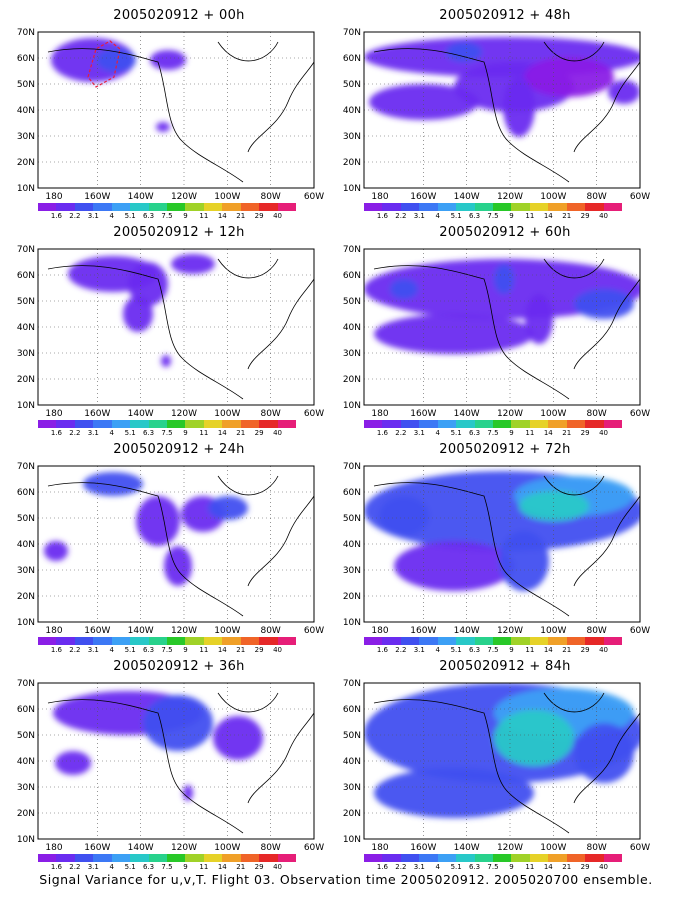  What do you see at coordinates (352, 163) in the screenshot?
I see `lat-tick-label: 20N` at bounding box center [352, 163].